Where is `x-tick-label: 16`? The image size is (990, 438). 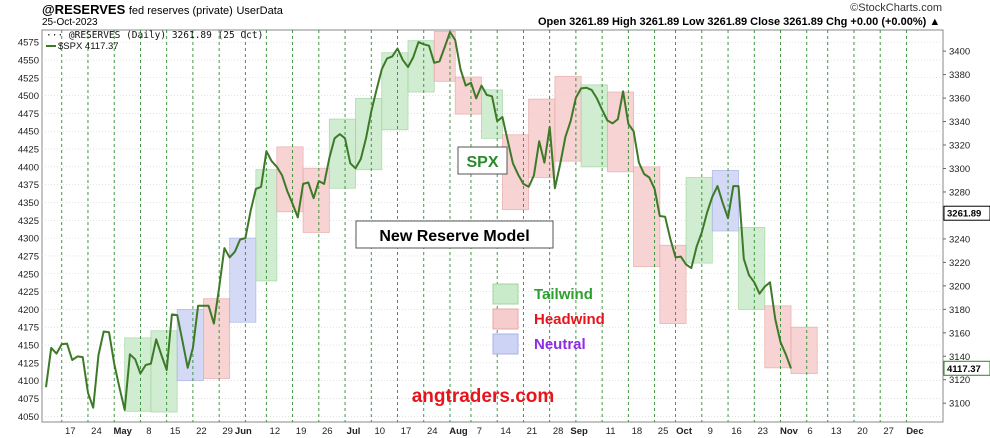 x-tick-label: 16 is located at coordinates (736, 431).